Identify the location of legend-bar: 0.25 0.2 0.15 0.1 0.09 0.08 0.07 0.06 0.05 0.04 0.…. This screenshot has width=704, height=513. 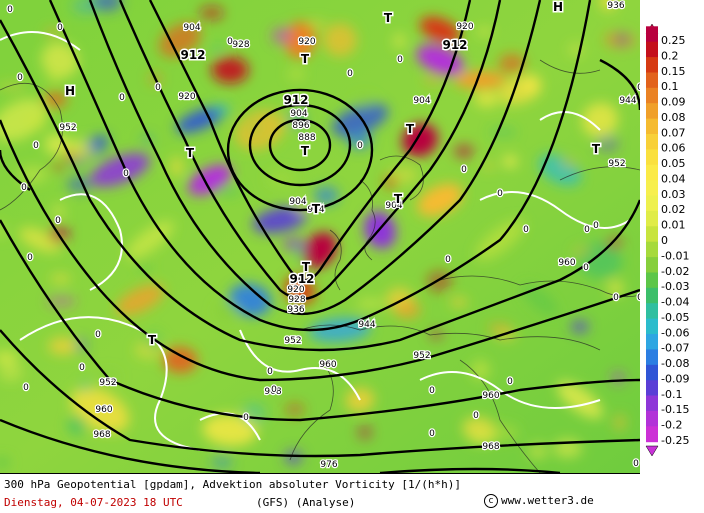
(667, 240).